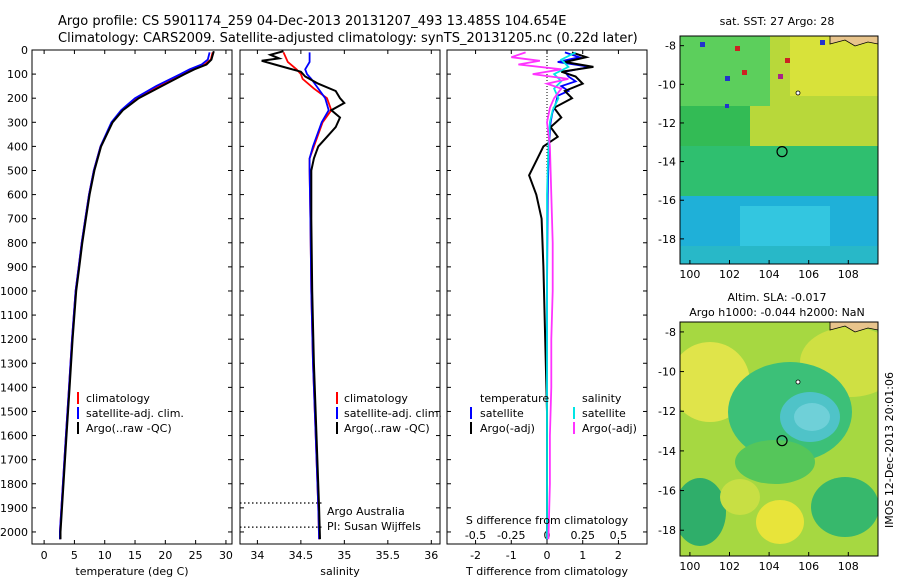  I want to click on lat-tick-label: -12, so click(667, 411).